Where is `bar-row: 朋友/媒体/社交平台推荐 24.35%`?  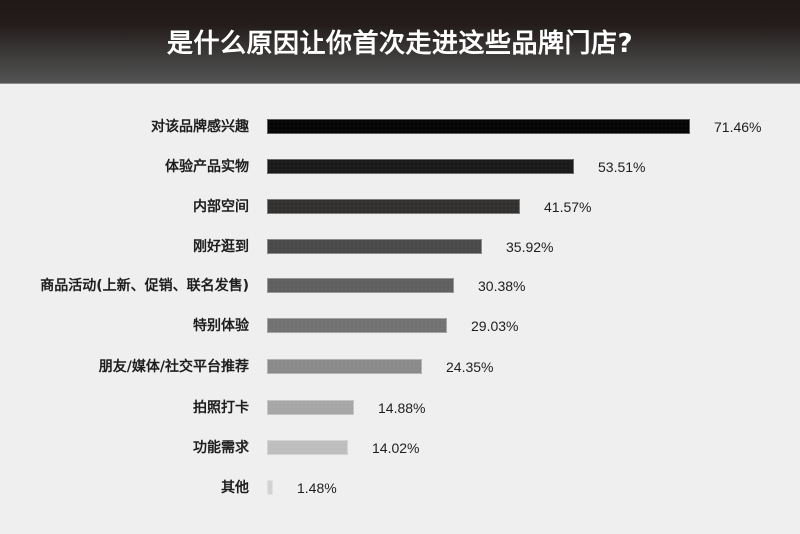
bar-row: 朋友/媒体/社交平台推荐 24.35% is located at coordinates (400, 367).